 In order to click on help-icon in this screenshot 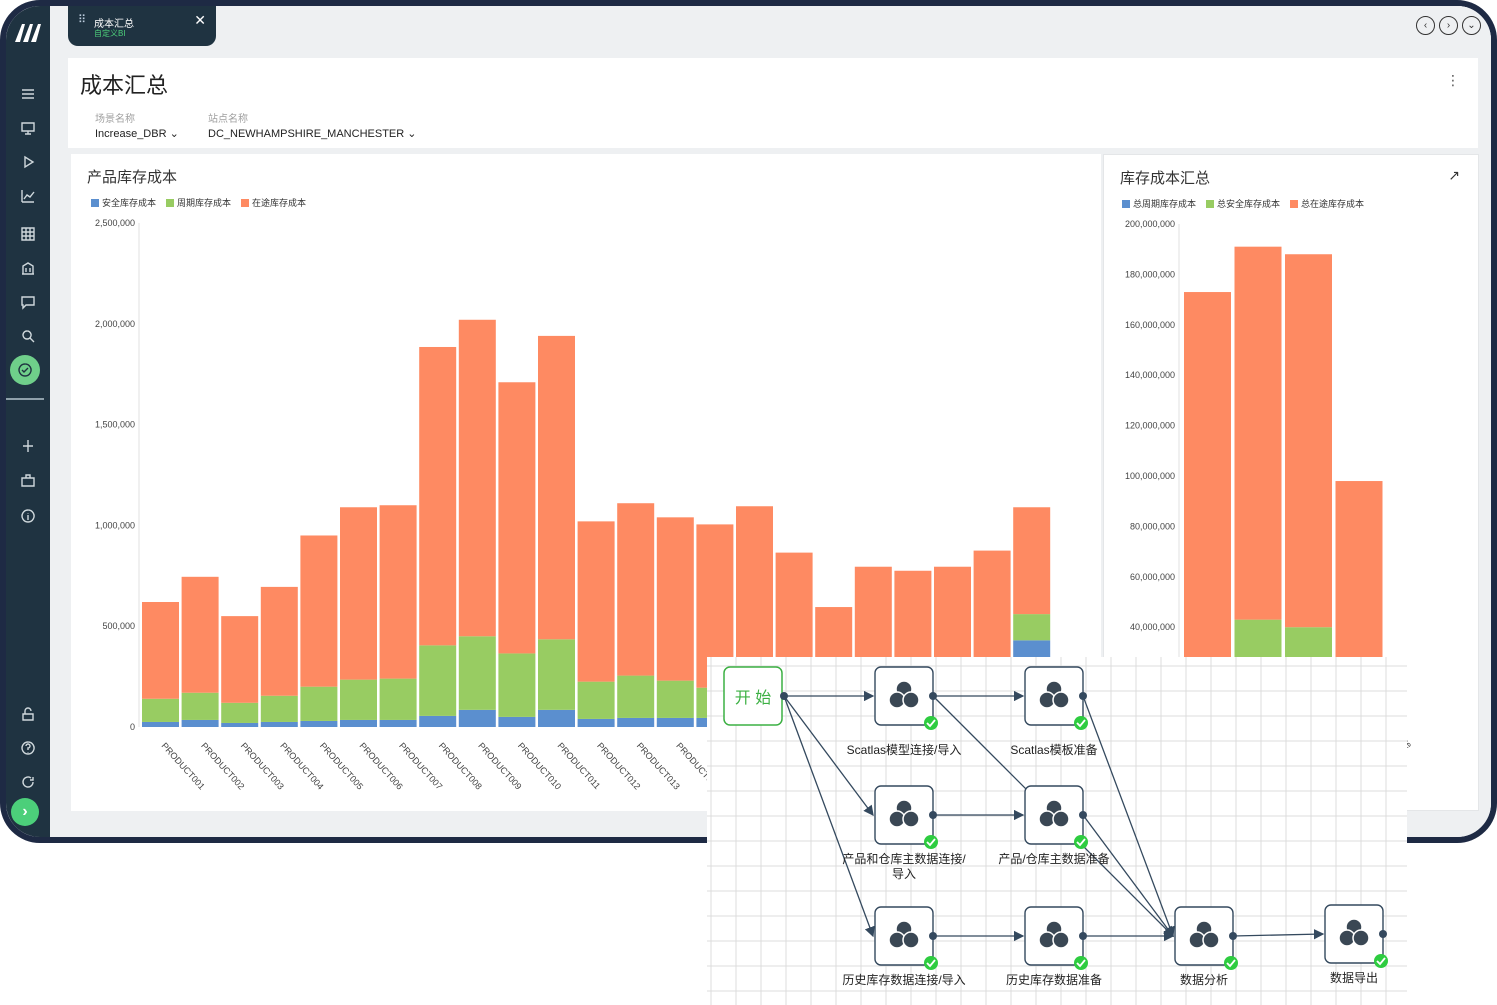, I will do `click(28, 748)`.